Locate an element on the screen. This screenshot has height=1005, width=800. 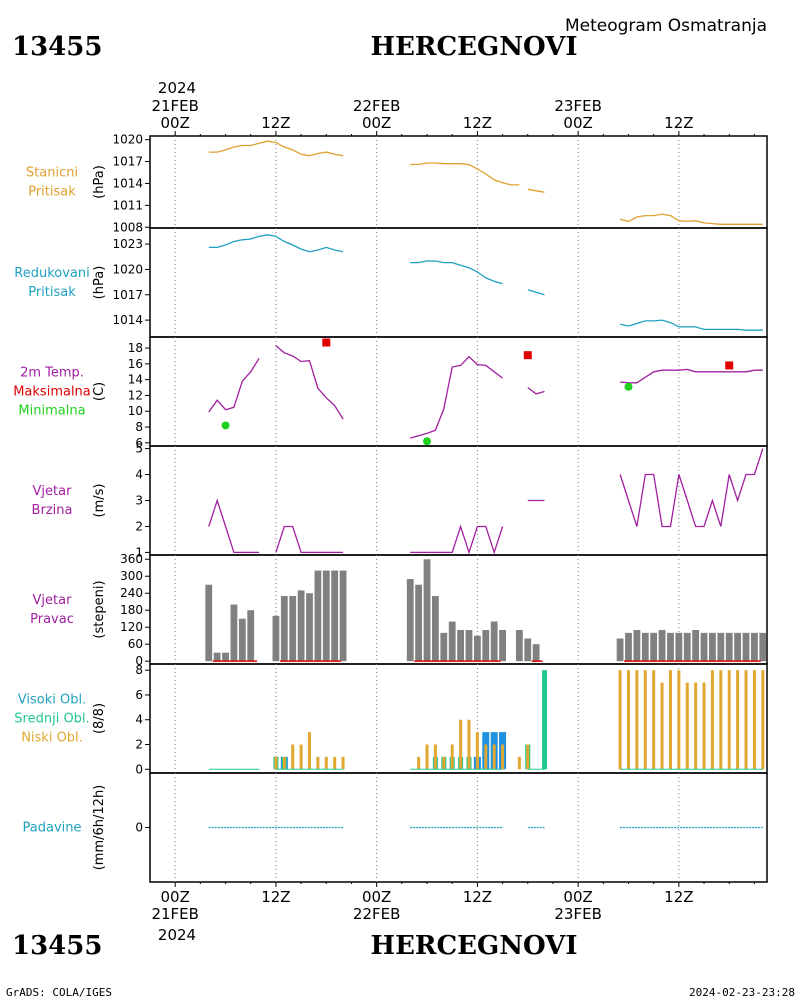
date-label-bottom: 22FEB is located at coordinates (376, 914).